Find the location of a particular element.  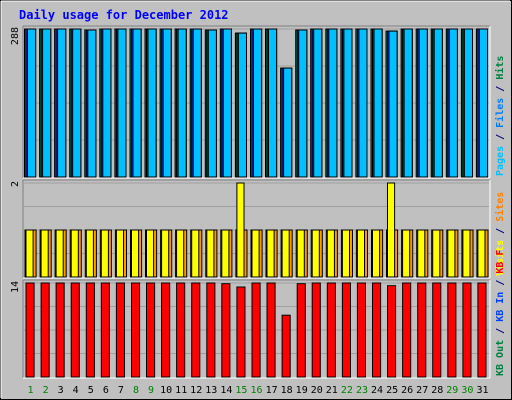

x-tick-label-9: 9 is located at coordinates (151, 390).